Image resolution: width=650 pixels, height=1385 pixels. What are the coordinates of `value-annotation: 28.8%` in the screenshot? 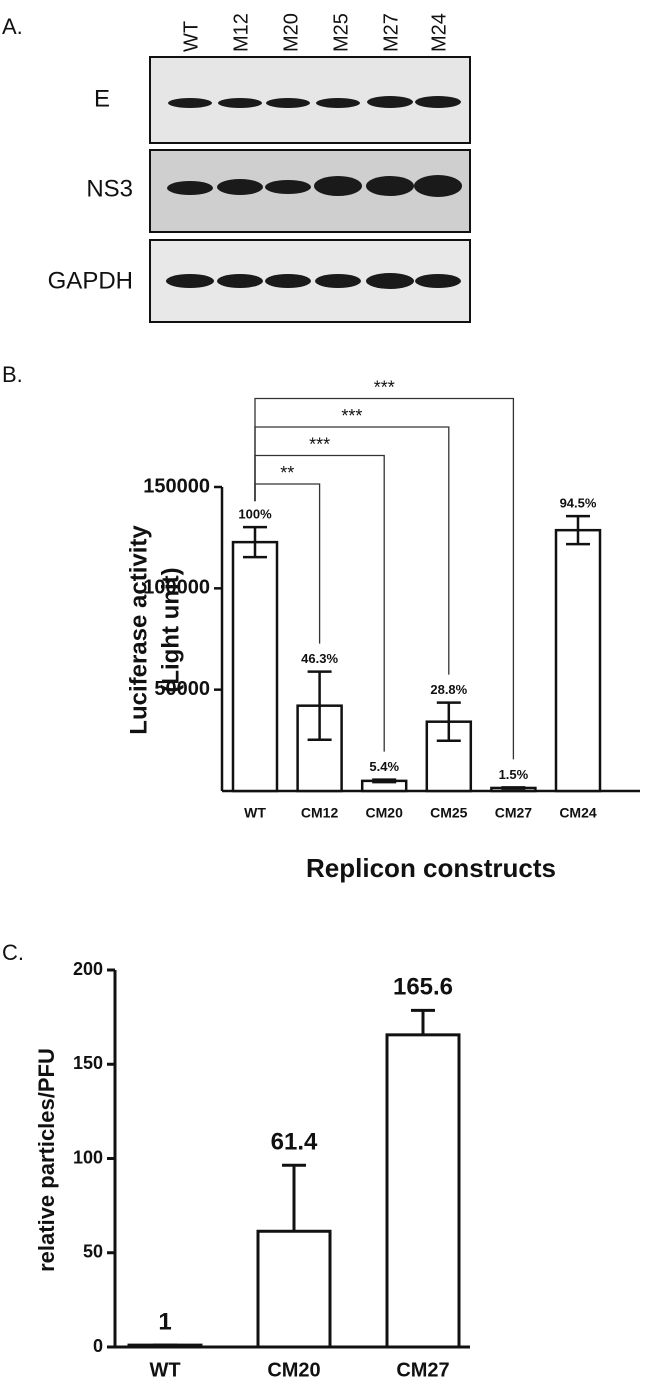 It's located at (448, 689).